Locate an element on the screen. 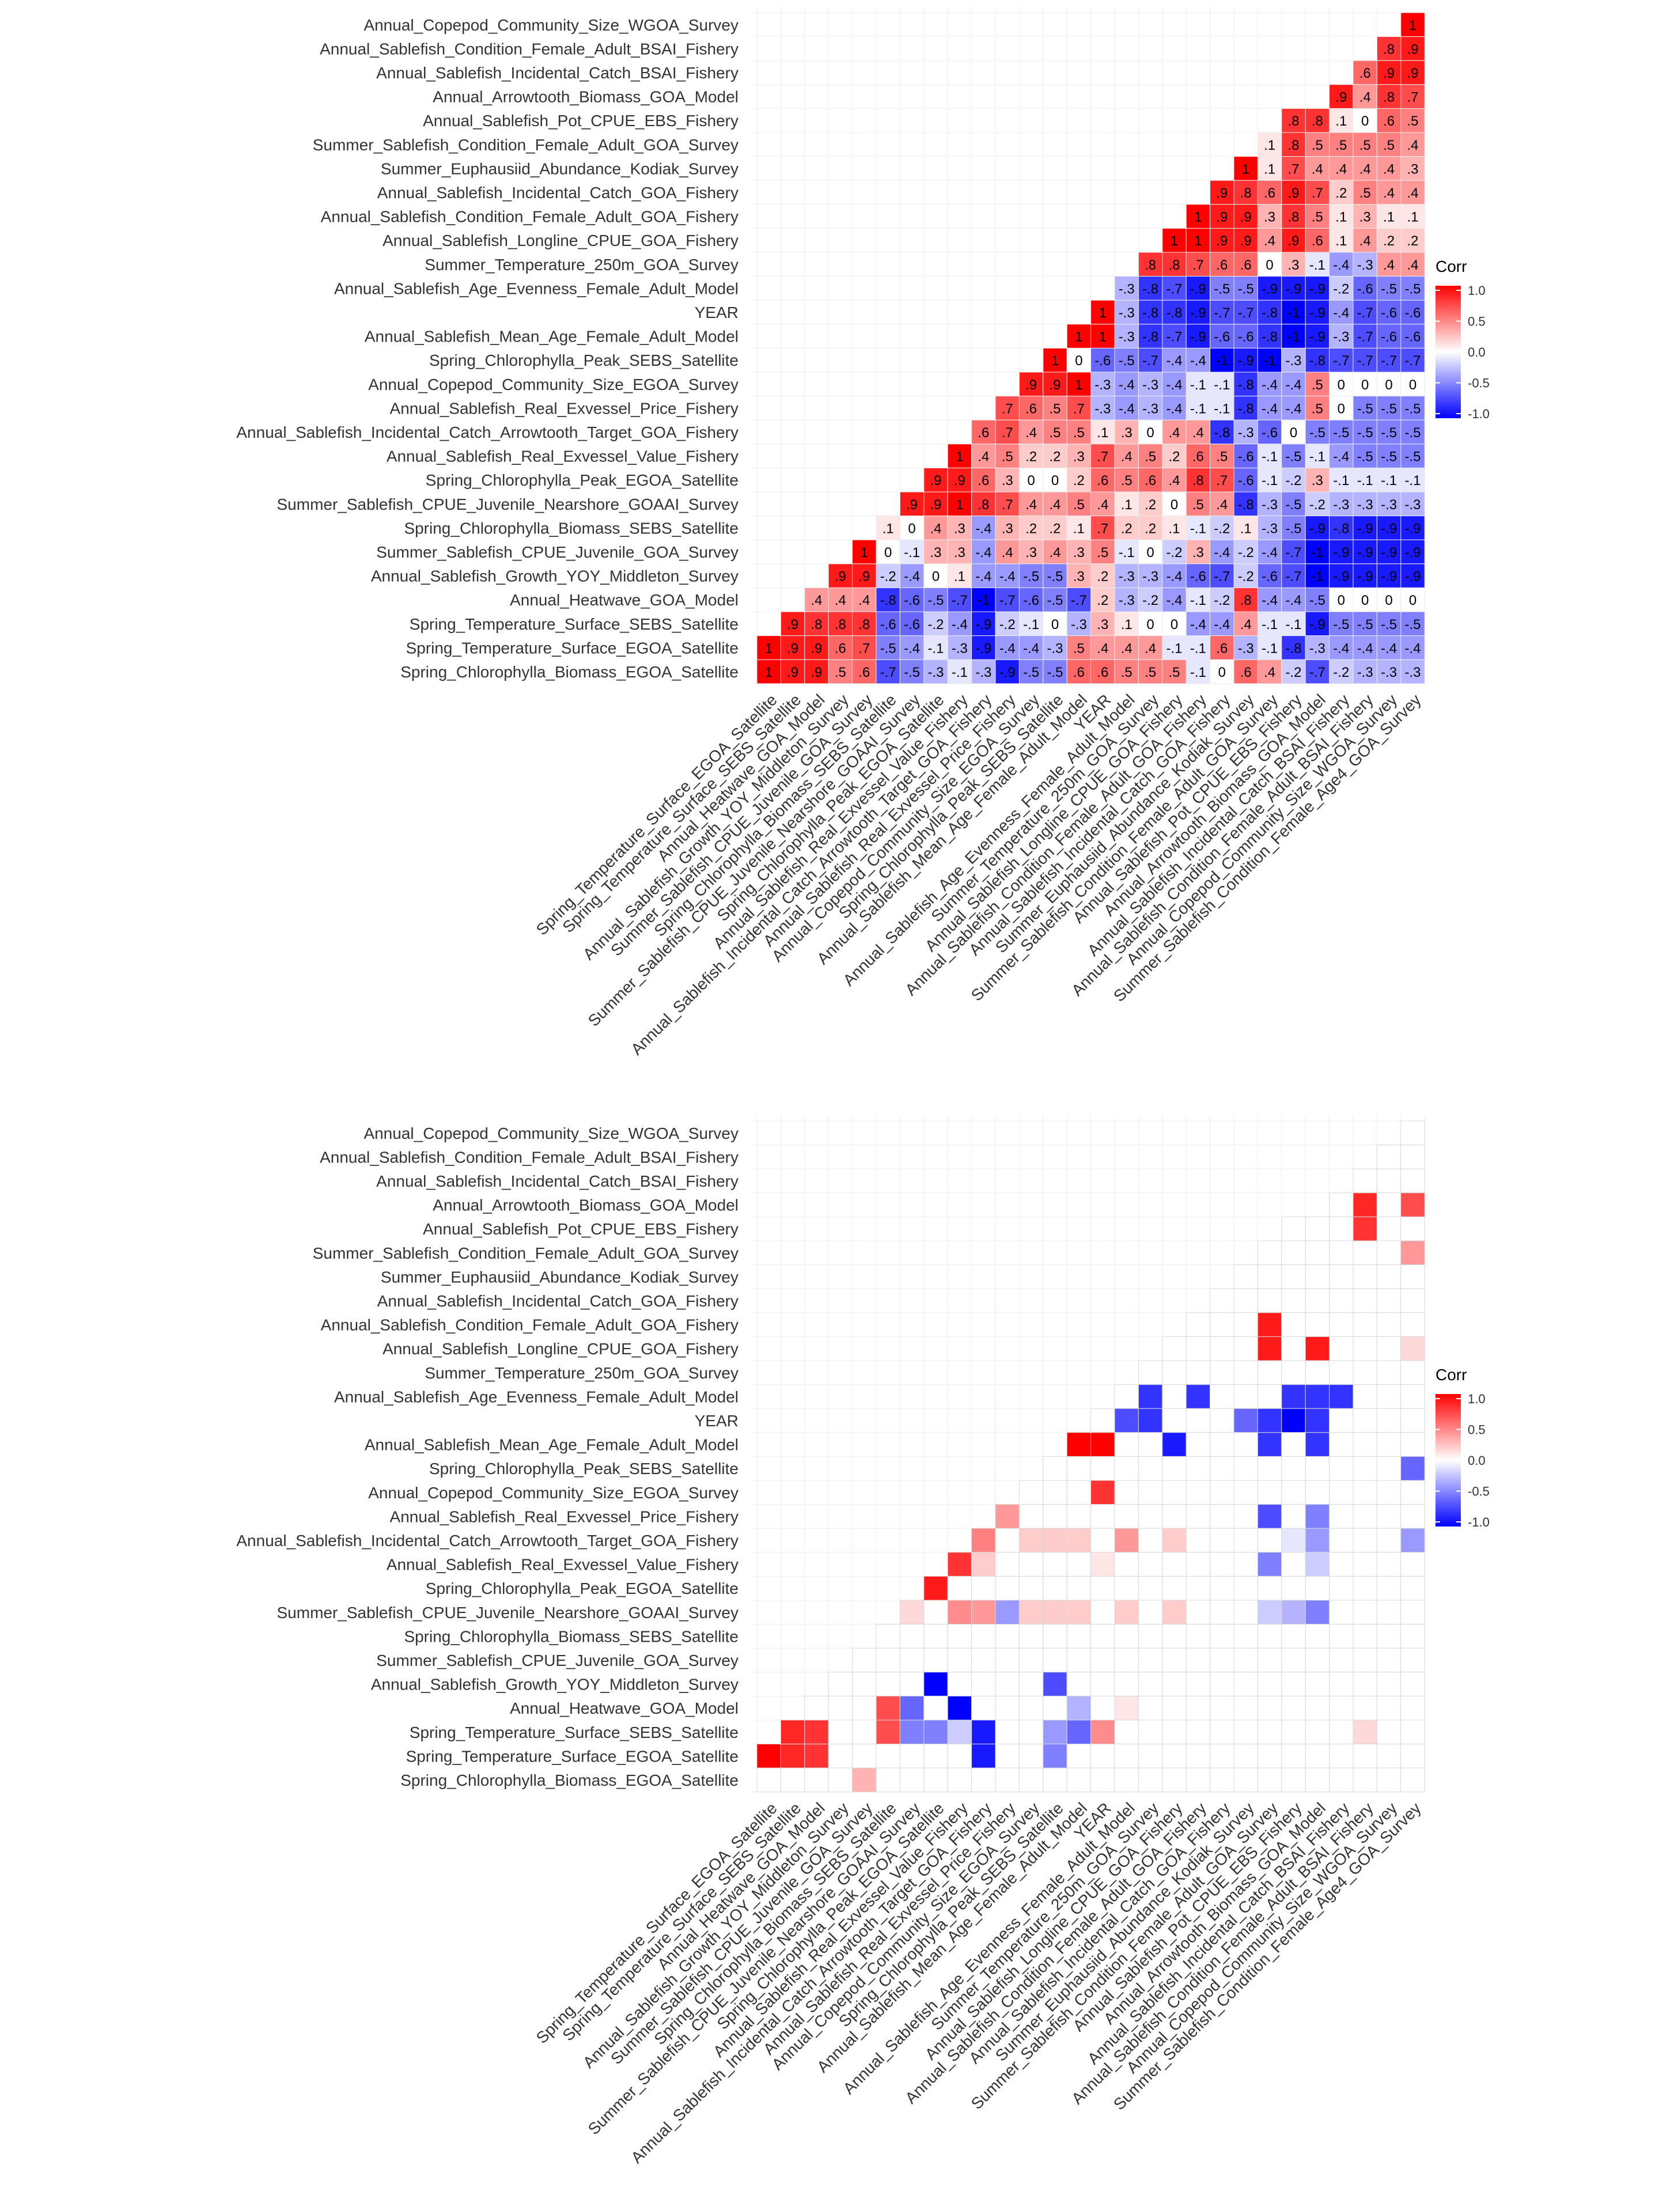  cell-value-label: -.1 is located at coordinates (1412, 480).